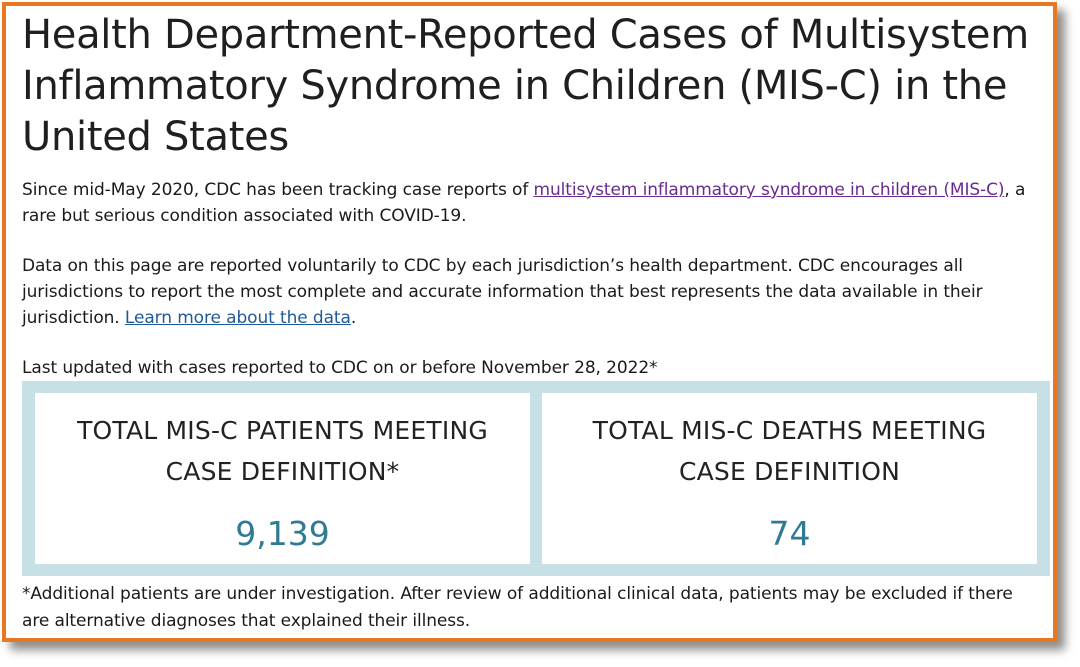 This screenshot has height=667, width=1080. I want to click on learn-more-link: Learn more about the data, so click(237, 318).